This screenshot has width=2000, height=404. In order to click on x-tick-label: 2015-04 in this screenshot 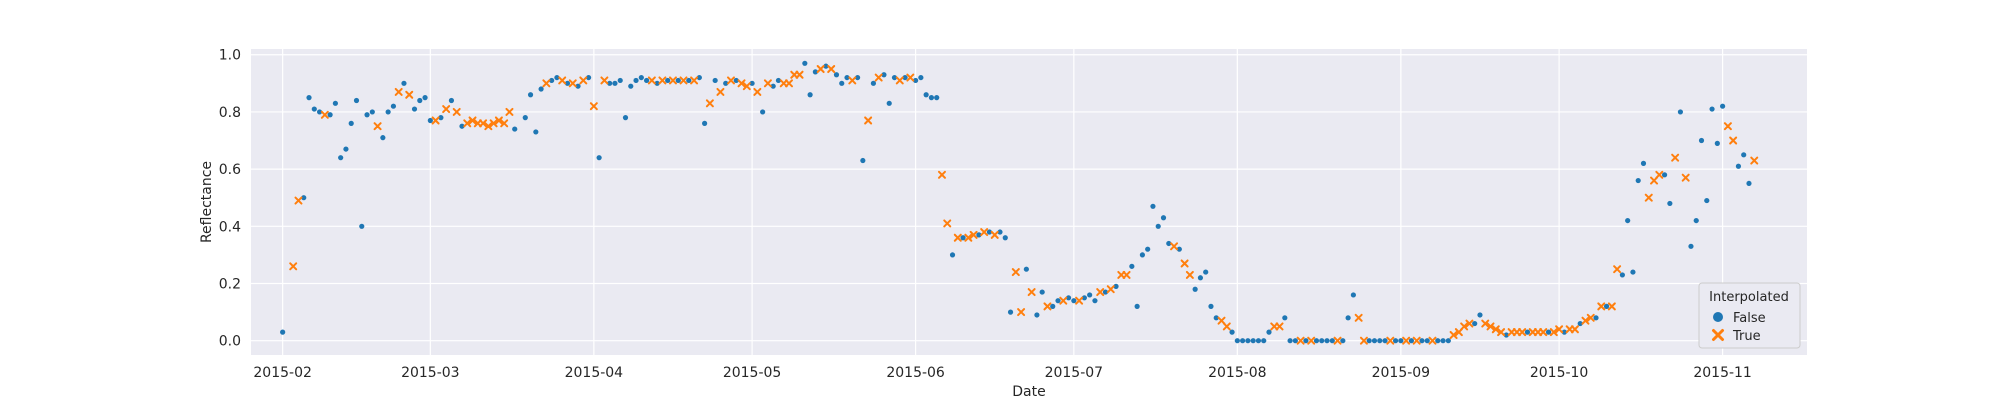, I will do `click(594, 373)`.